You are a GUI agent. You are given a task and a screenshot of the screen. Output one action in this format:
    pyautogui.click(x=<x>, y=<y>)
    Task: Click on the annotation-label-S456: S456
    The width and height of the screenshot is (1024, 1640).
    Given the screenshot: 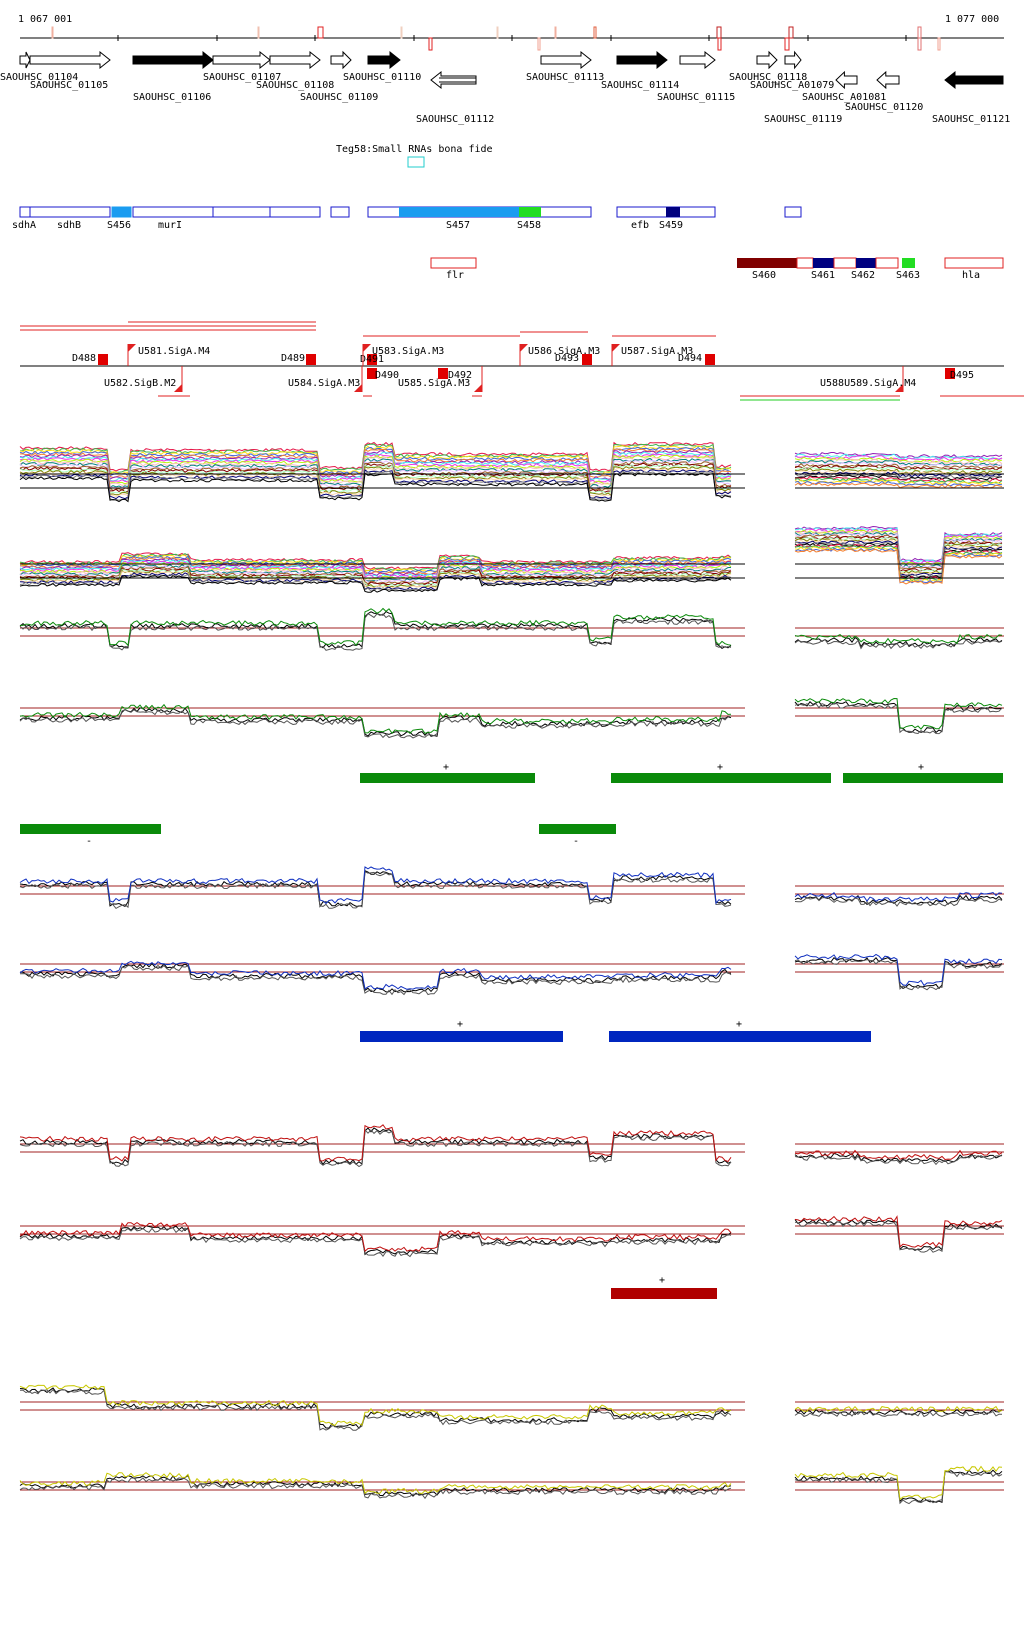 What is the action you would take?
    pyautogui.click(x=119, y=225)
    